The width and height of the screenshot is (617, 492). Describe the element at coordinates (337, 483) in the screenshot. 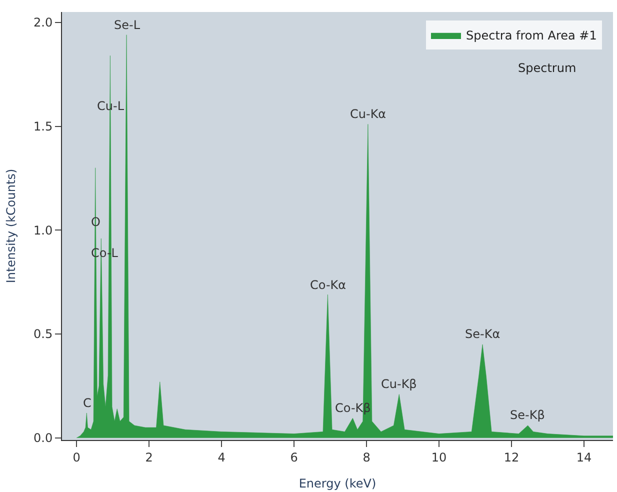

I see `x-axis-title: Energy (keV)` at that location.